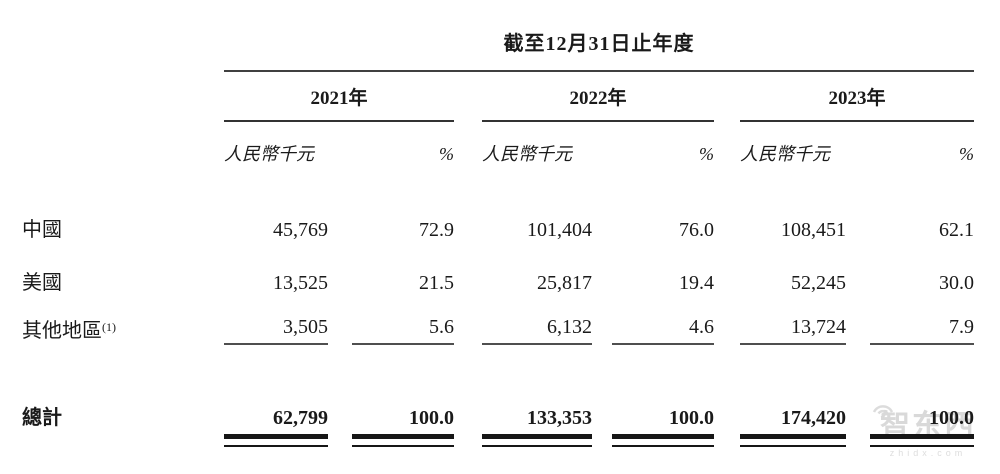  I want to click on year-underline-2023, so click(857, 121).